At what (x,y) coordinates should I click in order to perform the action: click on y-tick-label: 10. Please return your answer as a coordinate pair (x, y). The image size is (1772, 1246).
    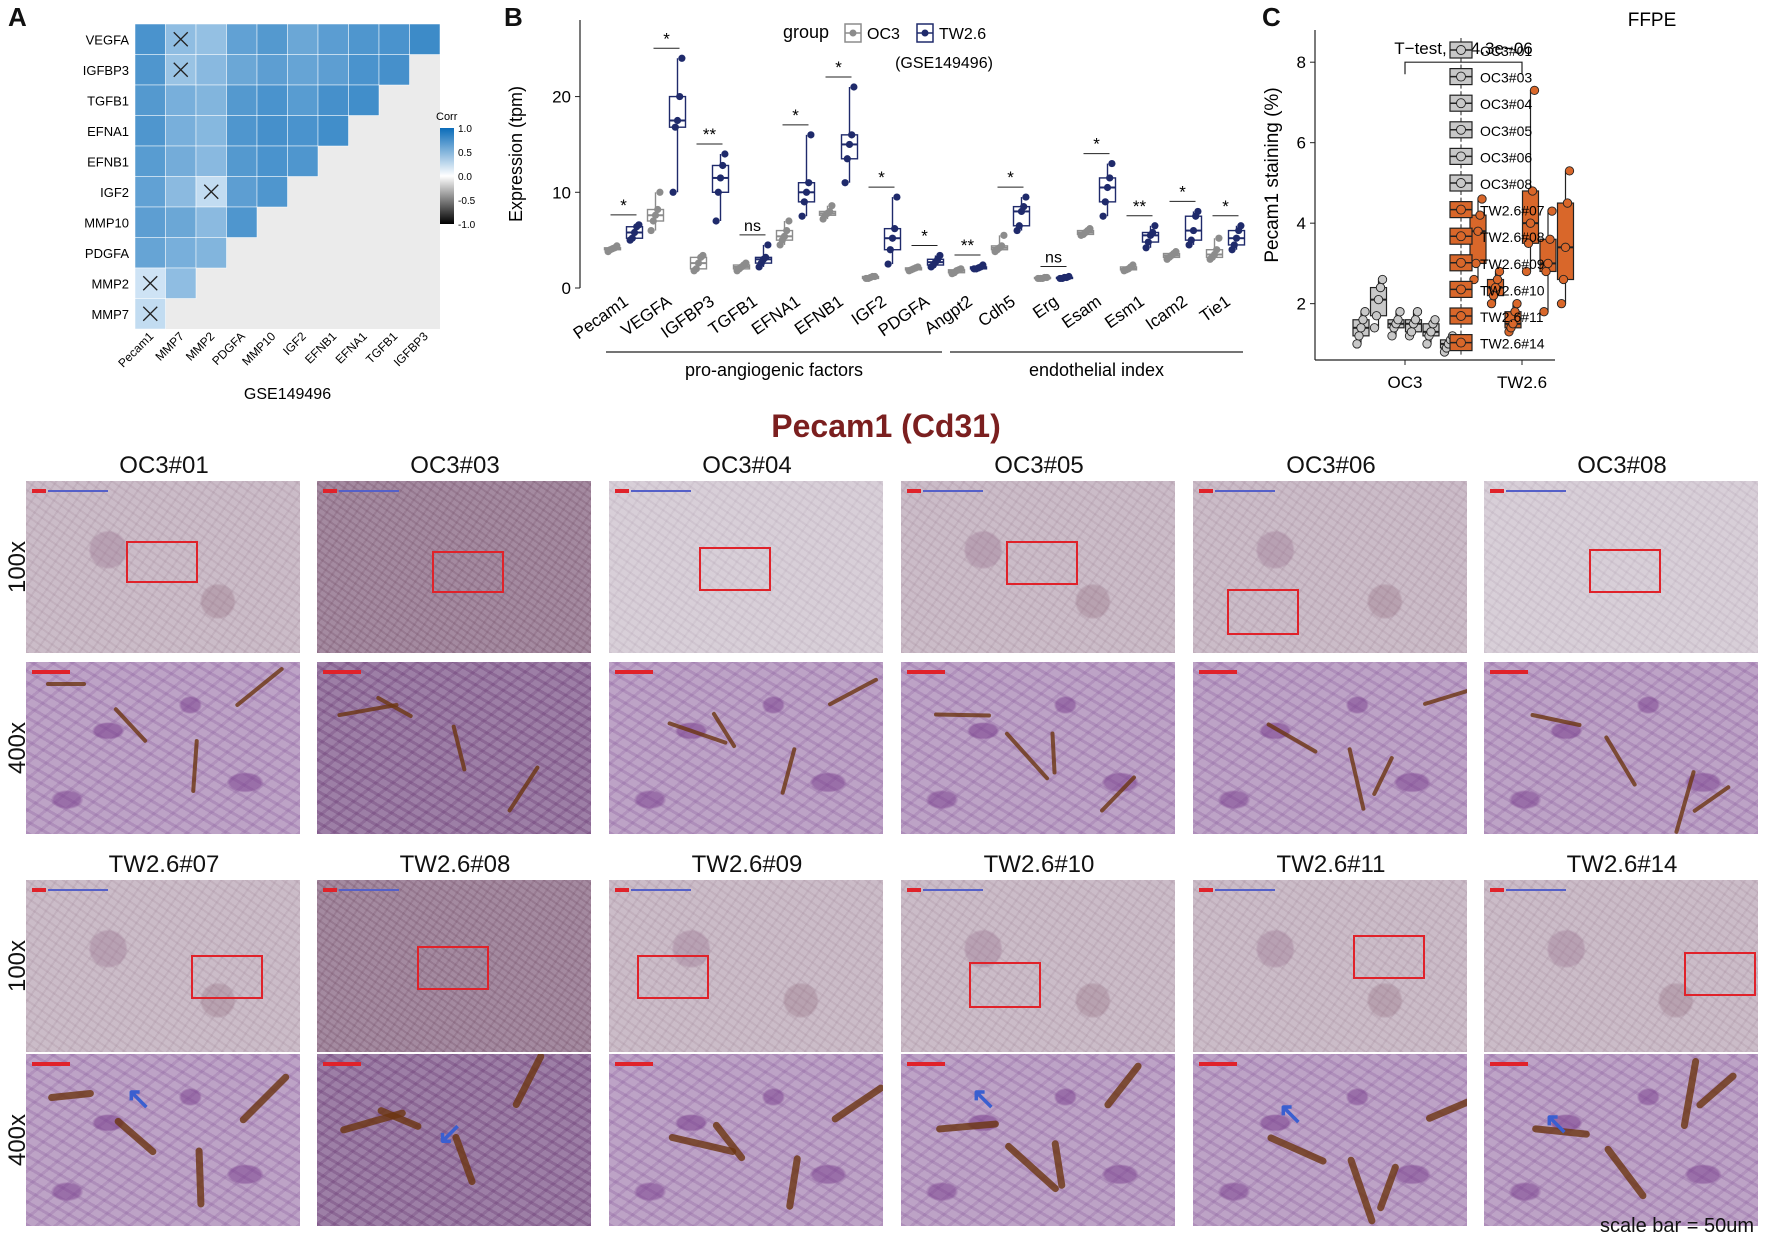
    Looking at the image, I should click on (561, 192).